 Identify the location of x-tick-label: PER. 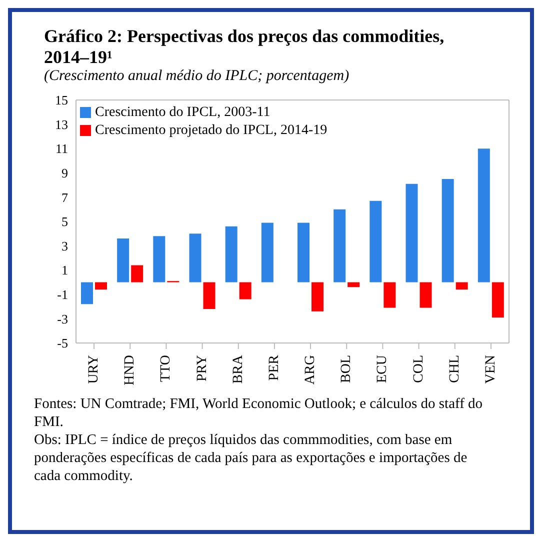
(274, 367).